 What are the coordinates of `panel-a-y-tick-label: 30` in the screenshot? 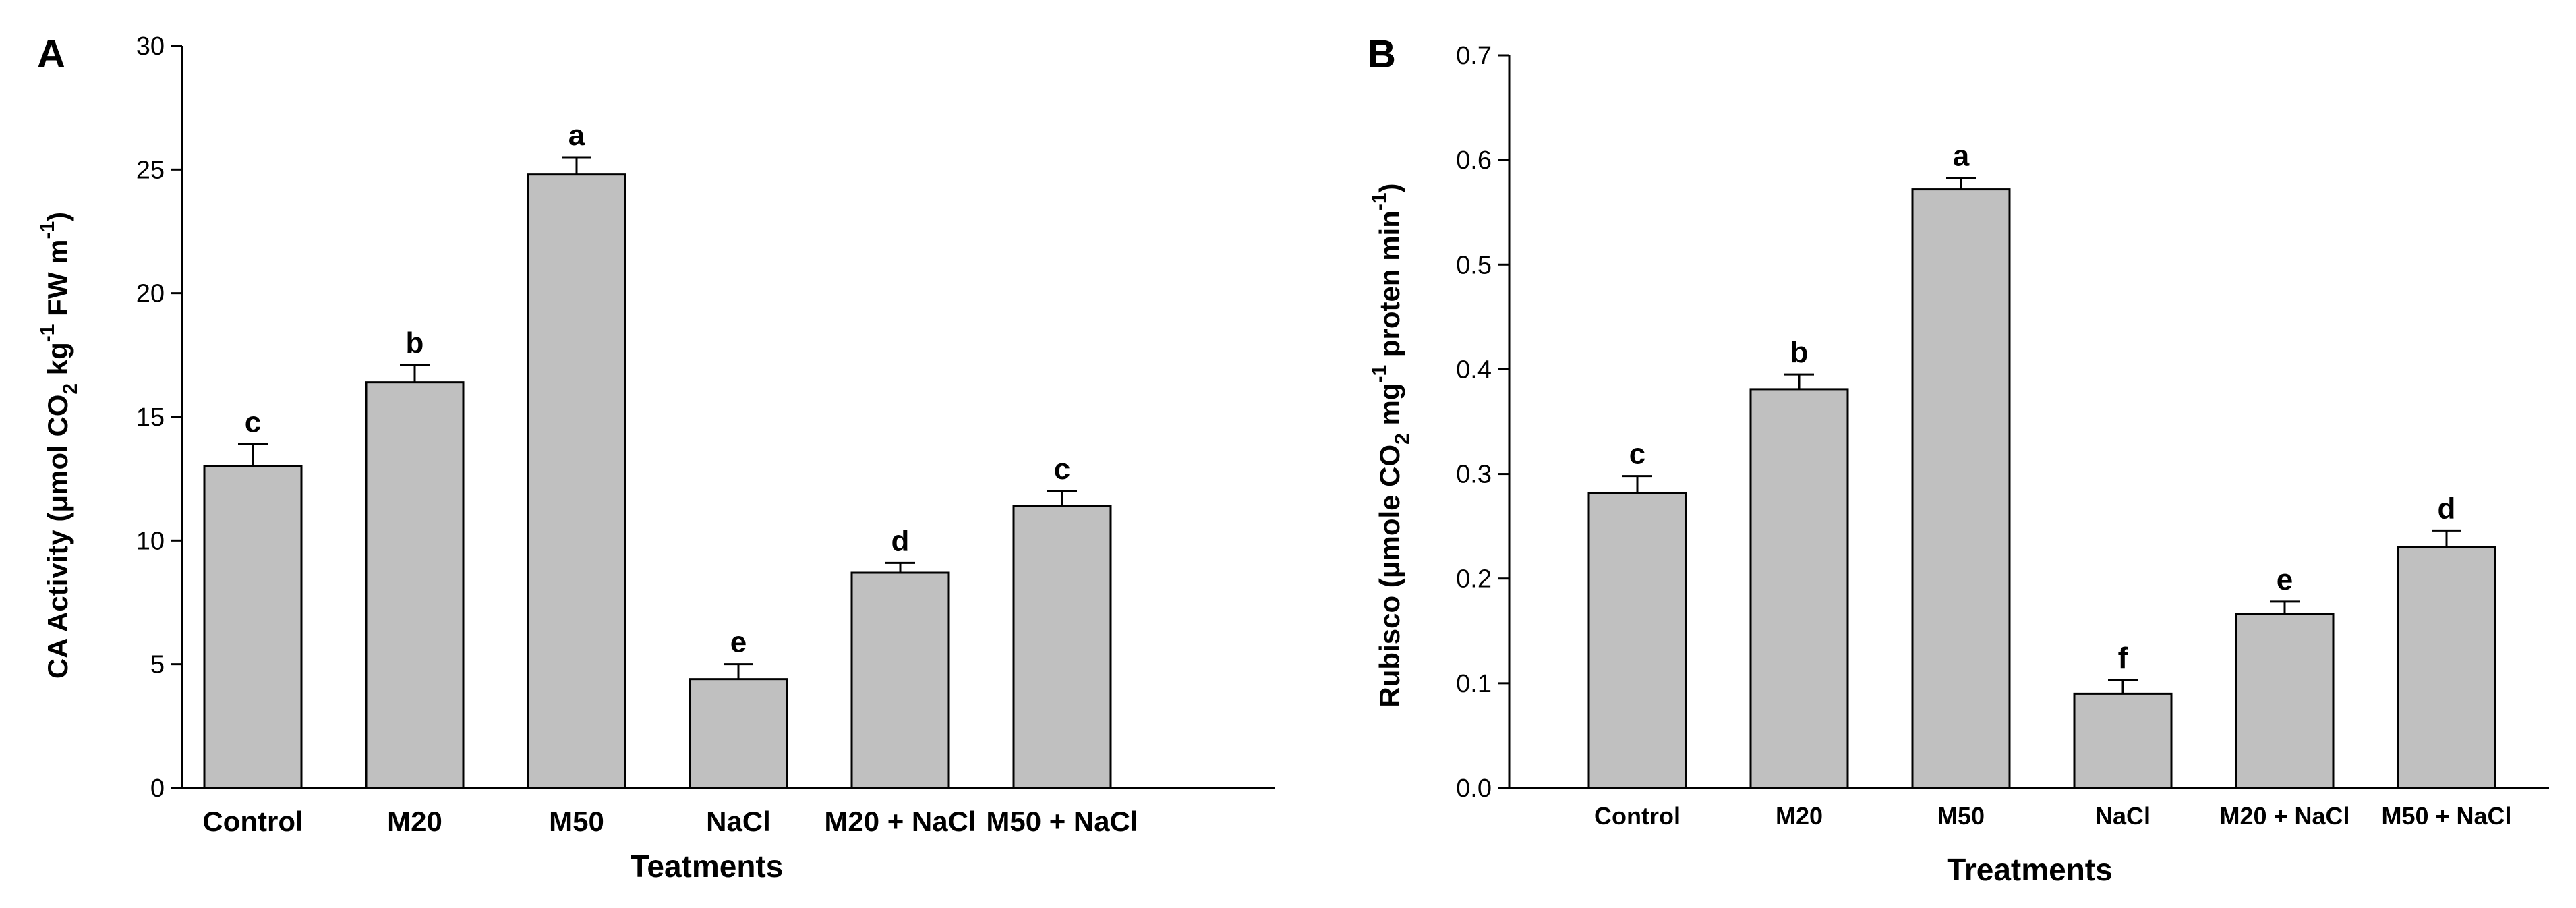 It's located at (150, 47).